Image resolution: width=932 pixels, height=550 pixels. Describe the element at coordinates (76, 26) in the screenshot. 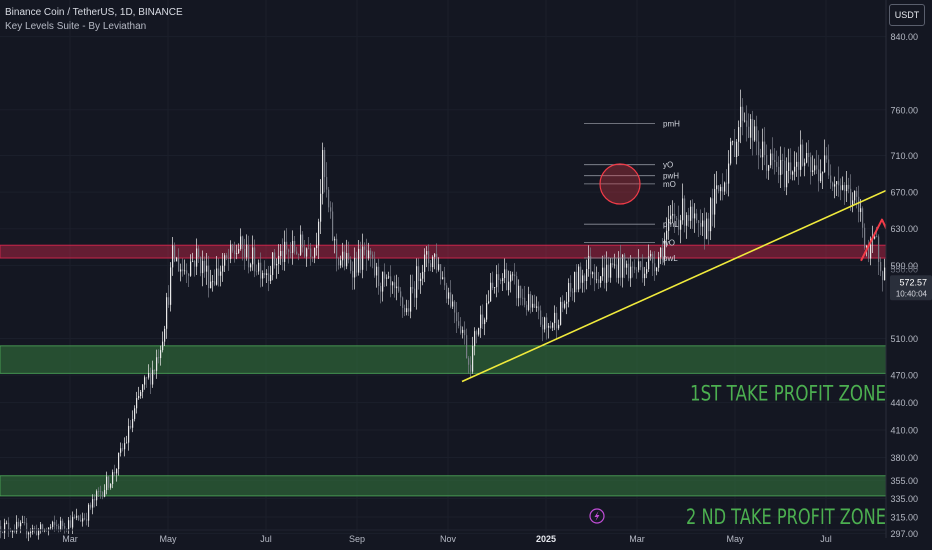

I see `indicator-name: Key Levels Suite - By Leviathan` at that location.